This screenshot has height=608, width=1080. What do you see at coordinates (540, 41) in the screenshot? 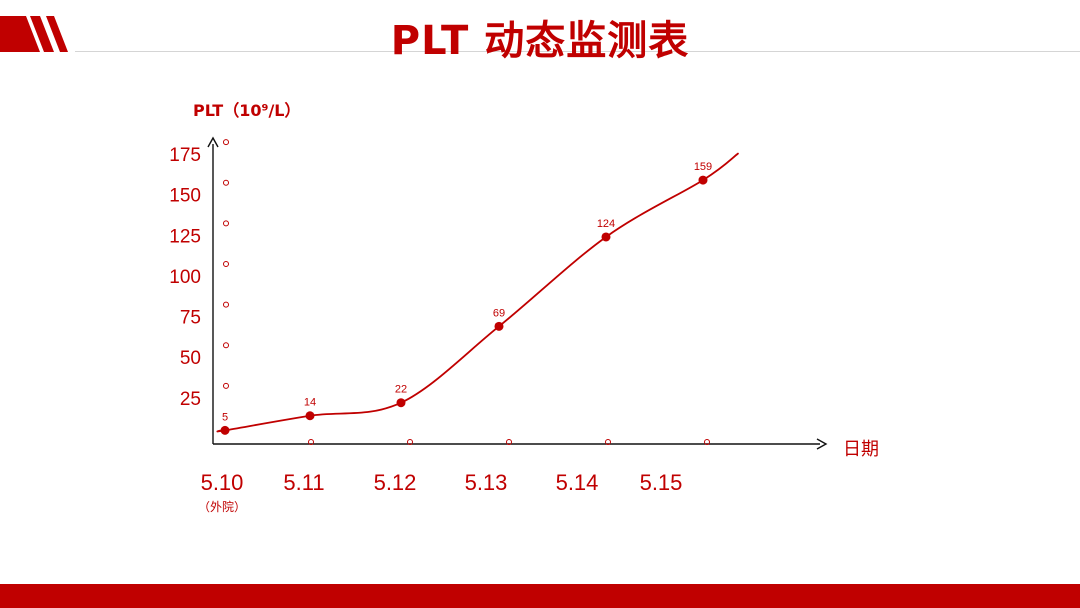
I see `page-title: PLT 动态监测表` at bounding box center [540, 41].